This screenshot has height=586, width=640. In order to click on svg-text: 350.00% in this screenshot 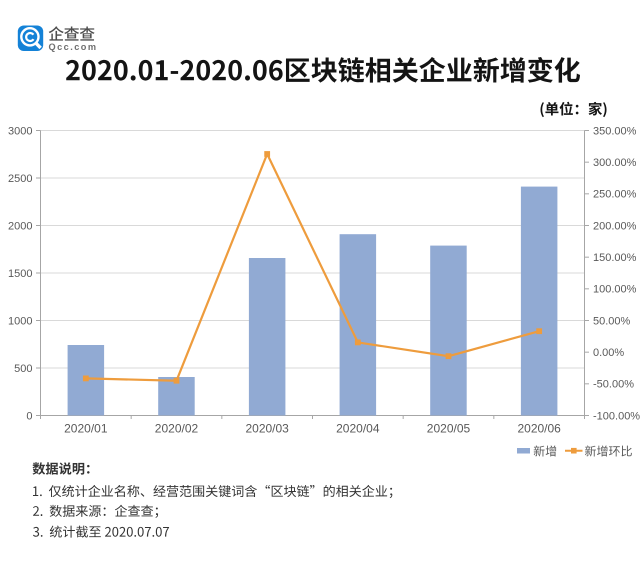, I will do `click(615, 131)`.